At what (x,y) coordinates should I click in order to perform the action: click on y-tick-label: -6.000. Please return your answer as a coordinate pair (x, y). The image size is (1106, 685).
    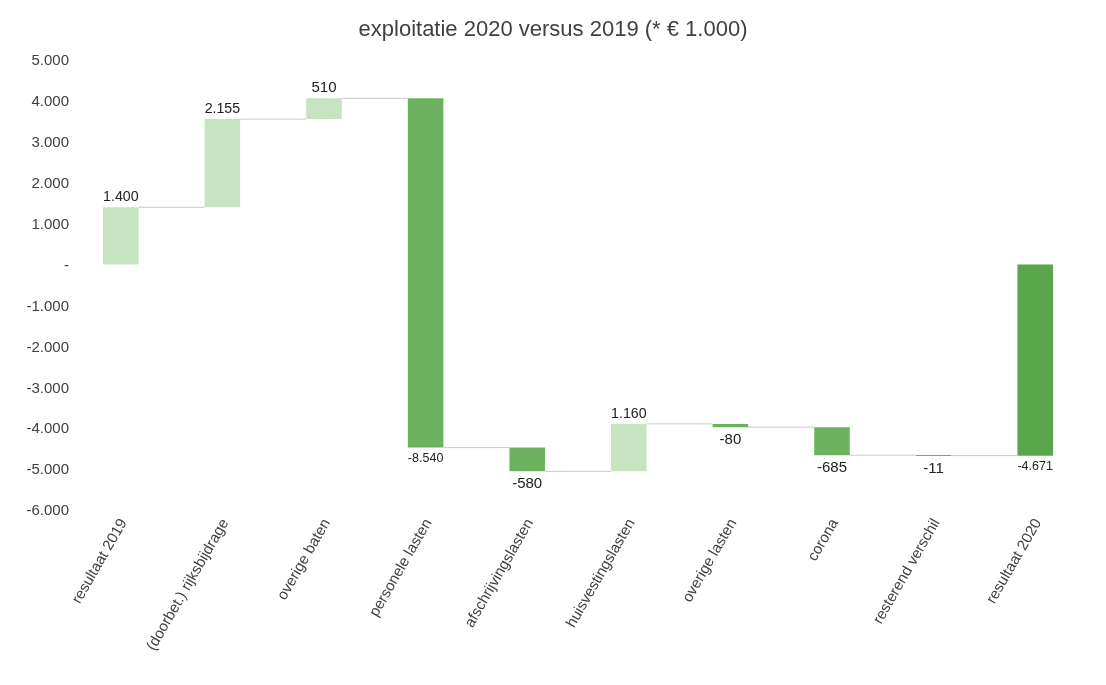
    Looking at the image, I should click on (47, 510).